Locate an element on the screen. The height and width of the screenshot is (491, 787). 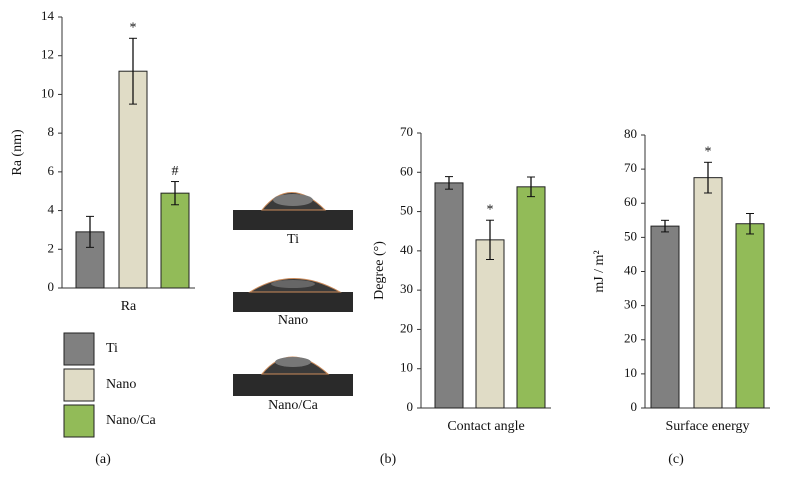
x-category-label: Surface energy is located at coordinates (707, 426).